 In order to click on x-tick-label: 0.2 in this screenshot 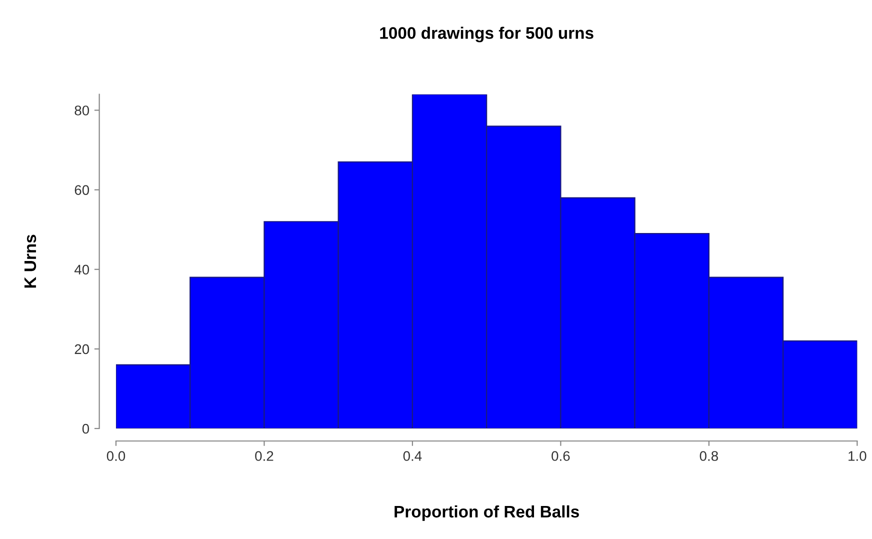, I will do `click(264, 456)`.